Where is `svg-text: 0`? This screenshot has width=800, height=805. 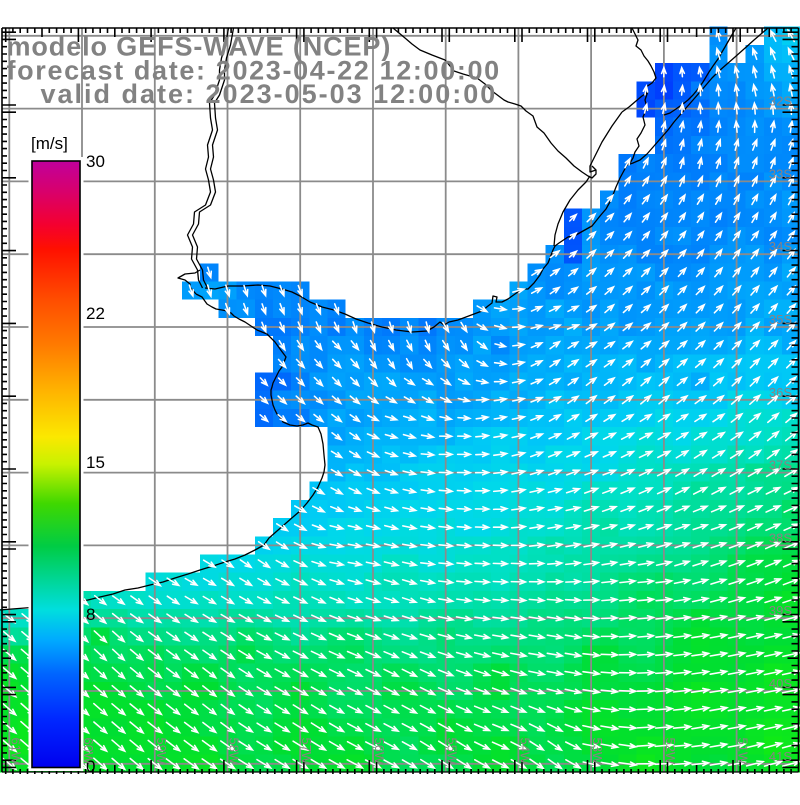 svg-text: 0 is located at coordinates (90, 766).